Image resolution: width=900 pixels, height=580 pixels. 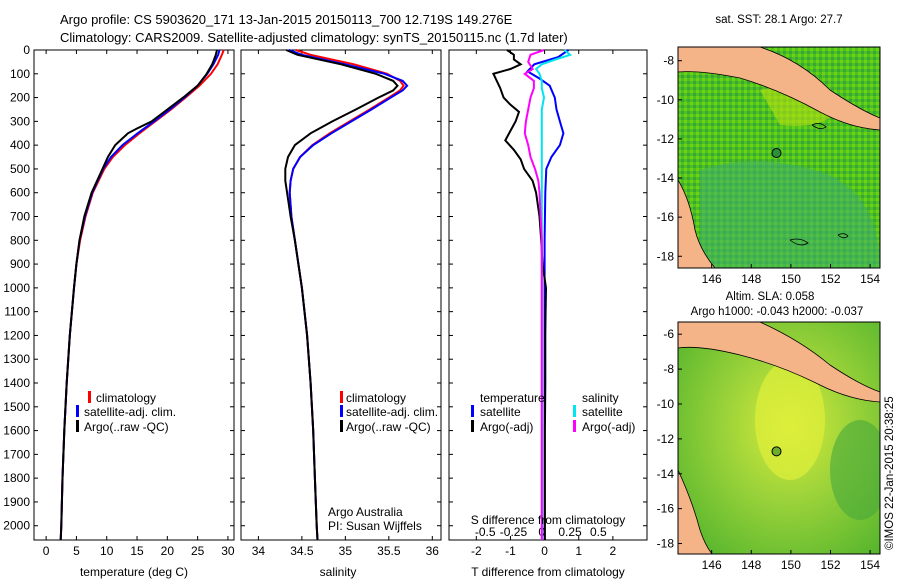 What do you see at coordinates (338, 572) in the screenshot?
I see `salinity-xlabel: salinity` at bounding box center [338, 572].